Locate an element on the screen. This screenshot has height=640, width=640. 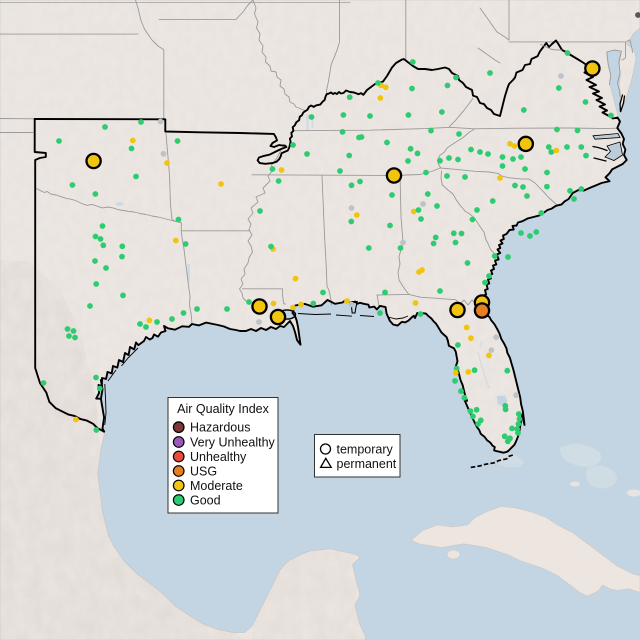
svg-text: USG is located at coordinates (203, 471).